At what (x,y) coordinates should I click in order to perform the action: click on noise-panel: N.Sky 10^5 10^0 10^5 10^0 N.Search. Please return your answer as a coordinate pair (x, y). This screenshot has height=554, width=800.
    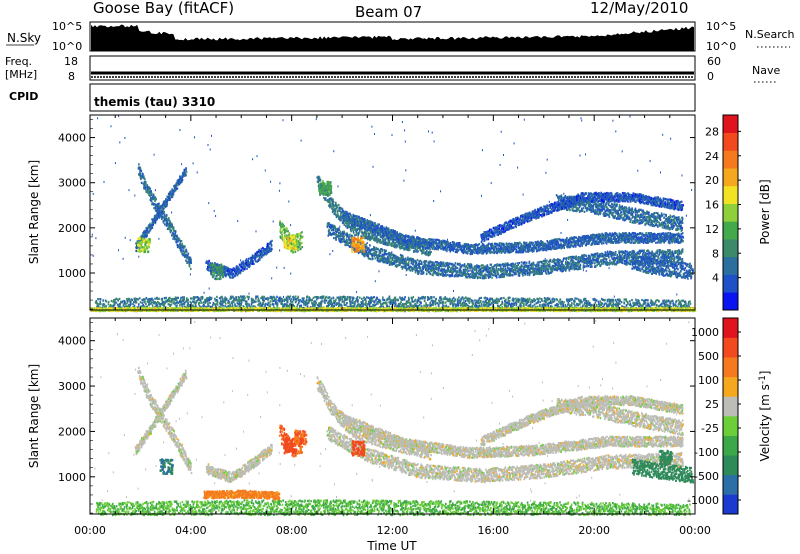
    Looking at the image, I should click on (400, 36).